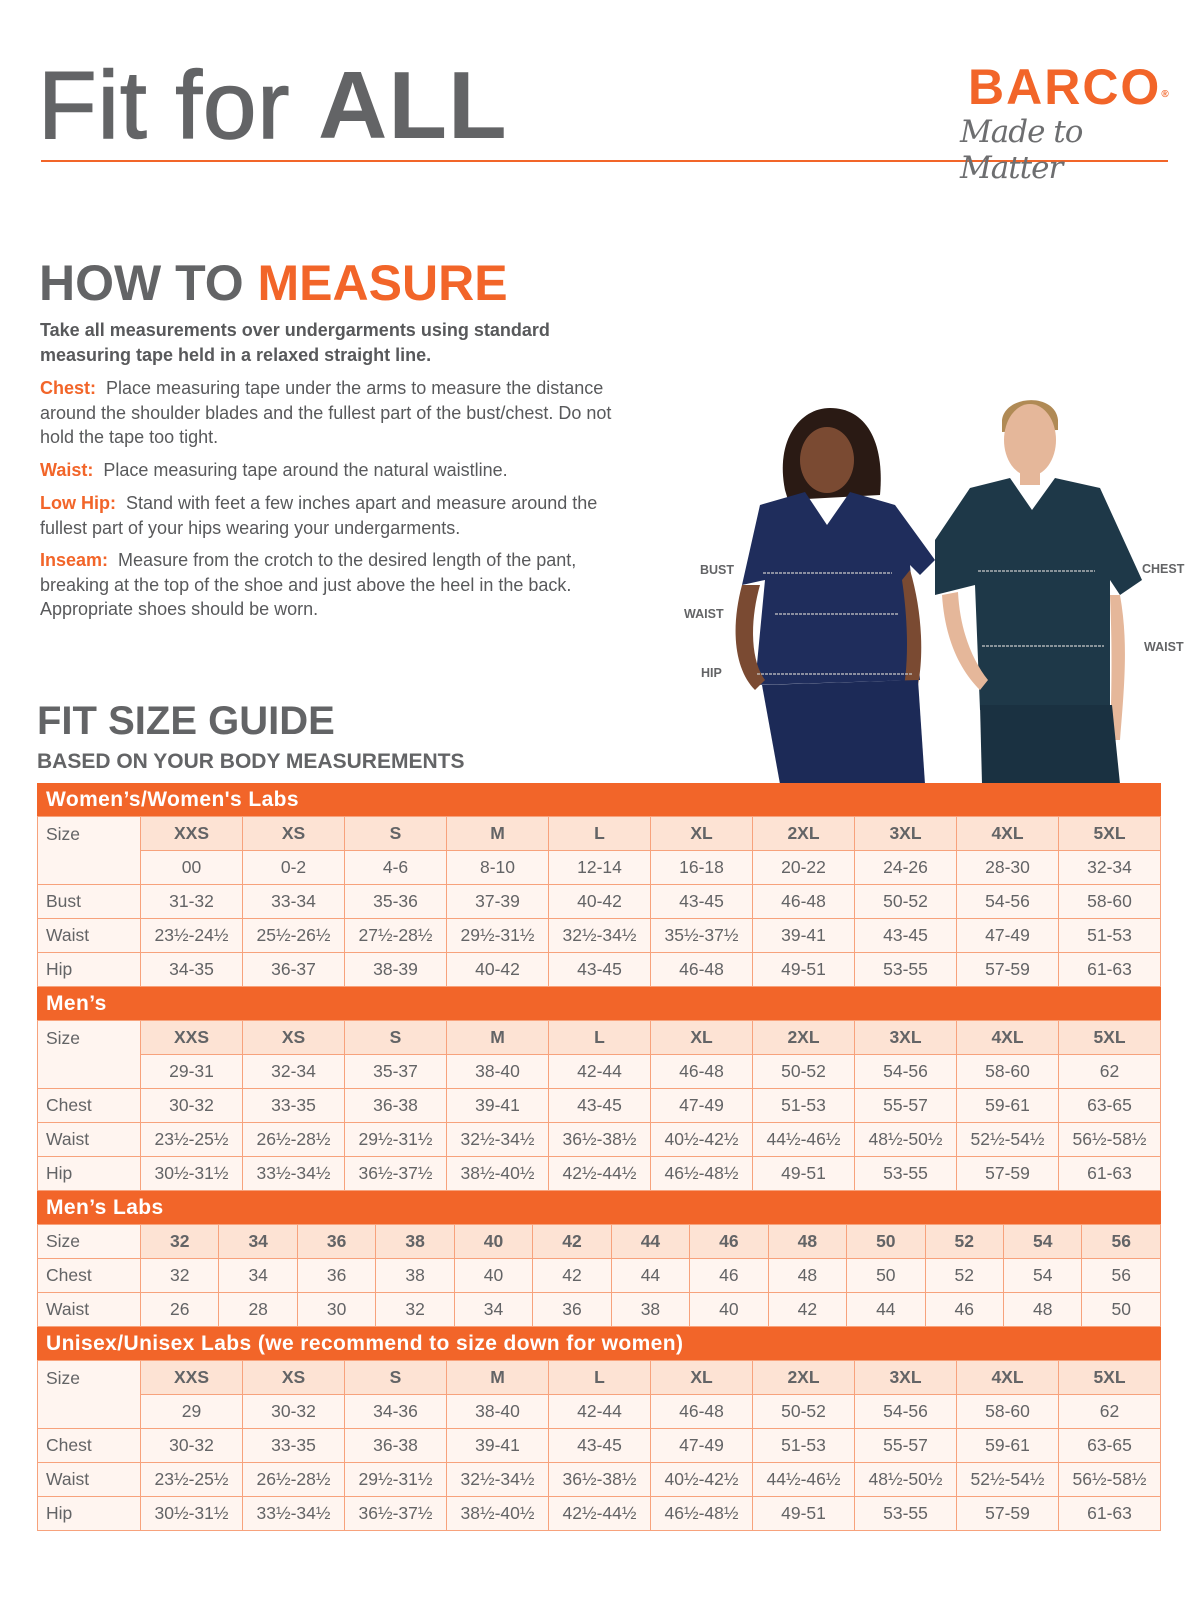 The width and height of the screenshot is (1200, 1600). I want to click on measurement-cell: 34, so click(493, 1309).